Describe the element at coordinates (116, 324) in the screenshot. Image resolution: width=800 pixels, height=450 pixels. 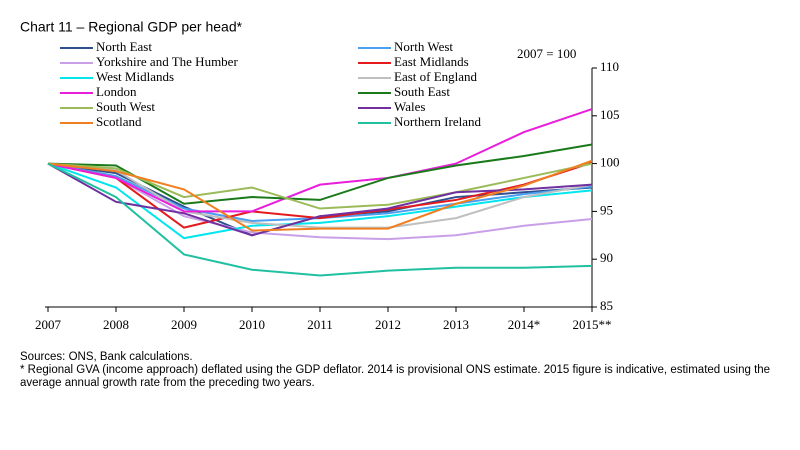
I see `x-tick-label: 2008` at that location.